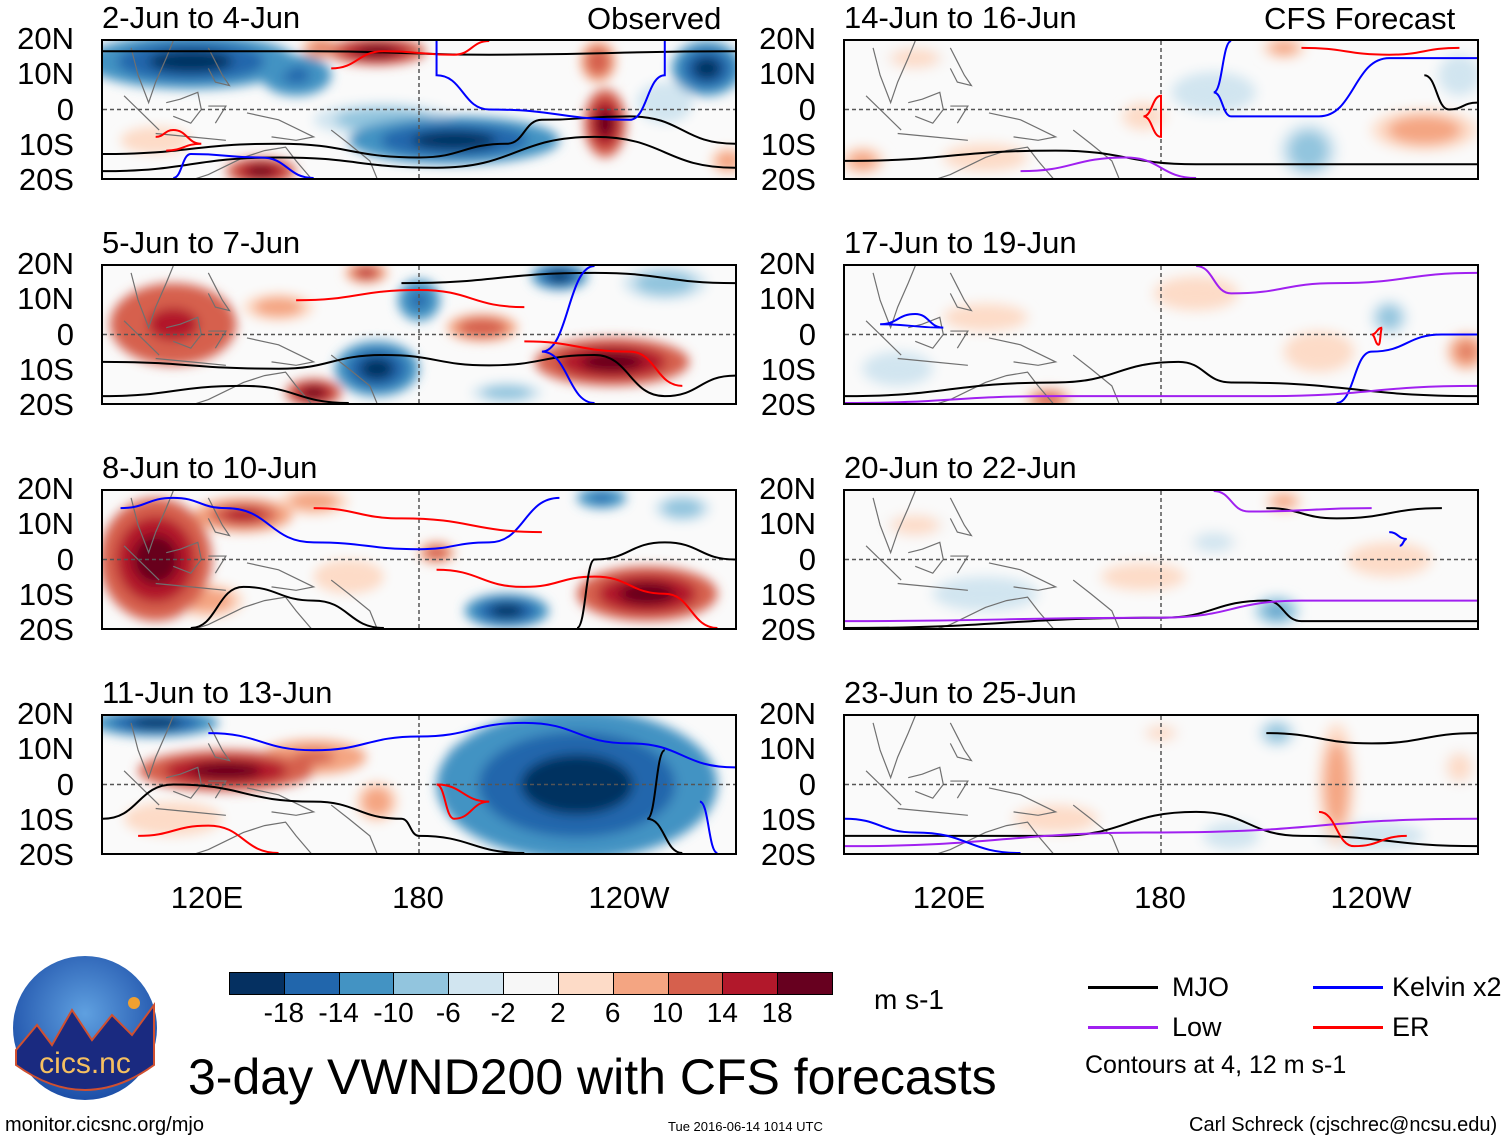 This screenshot has height=1142, width=1510. What do you see at coordinates (1343, 1125) in the screenshot?
I see `author-credit: Carl Schreck (cjschrec@ncsu.edu)` at bounding box center [1343, 1125].